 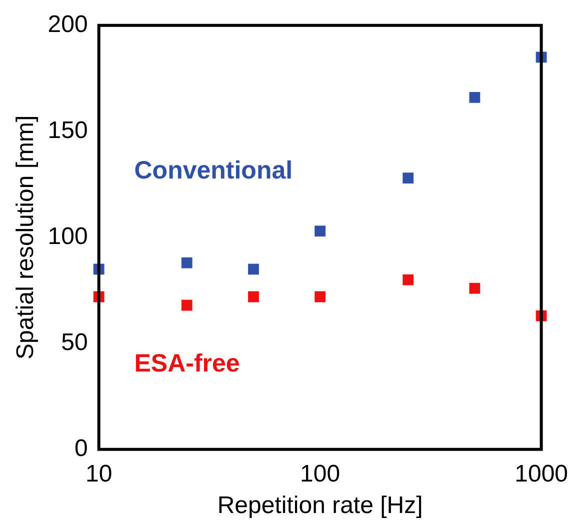 I want to click on y-tick-label: 100, so click(x=68, y=236).